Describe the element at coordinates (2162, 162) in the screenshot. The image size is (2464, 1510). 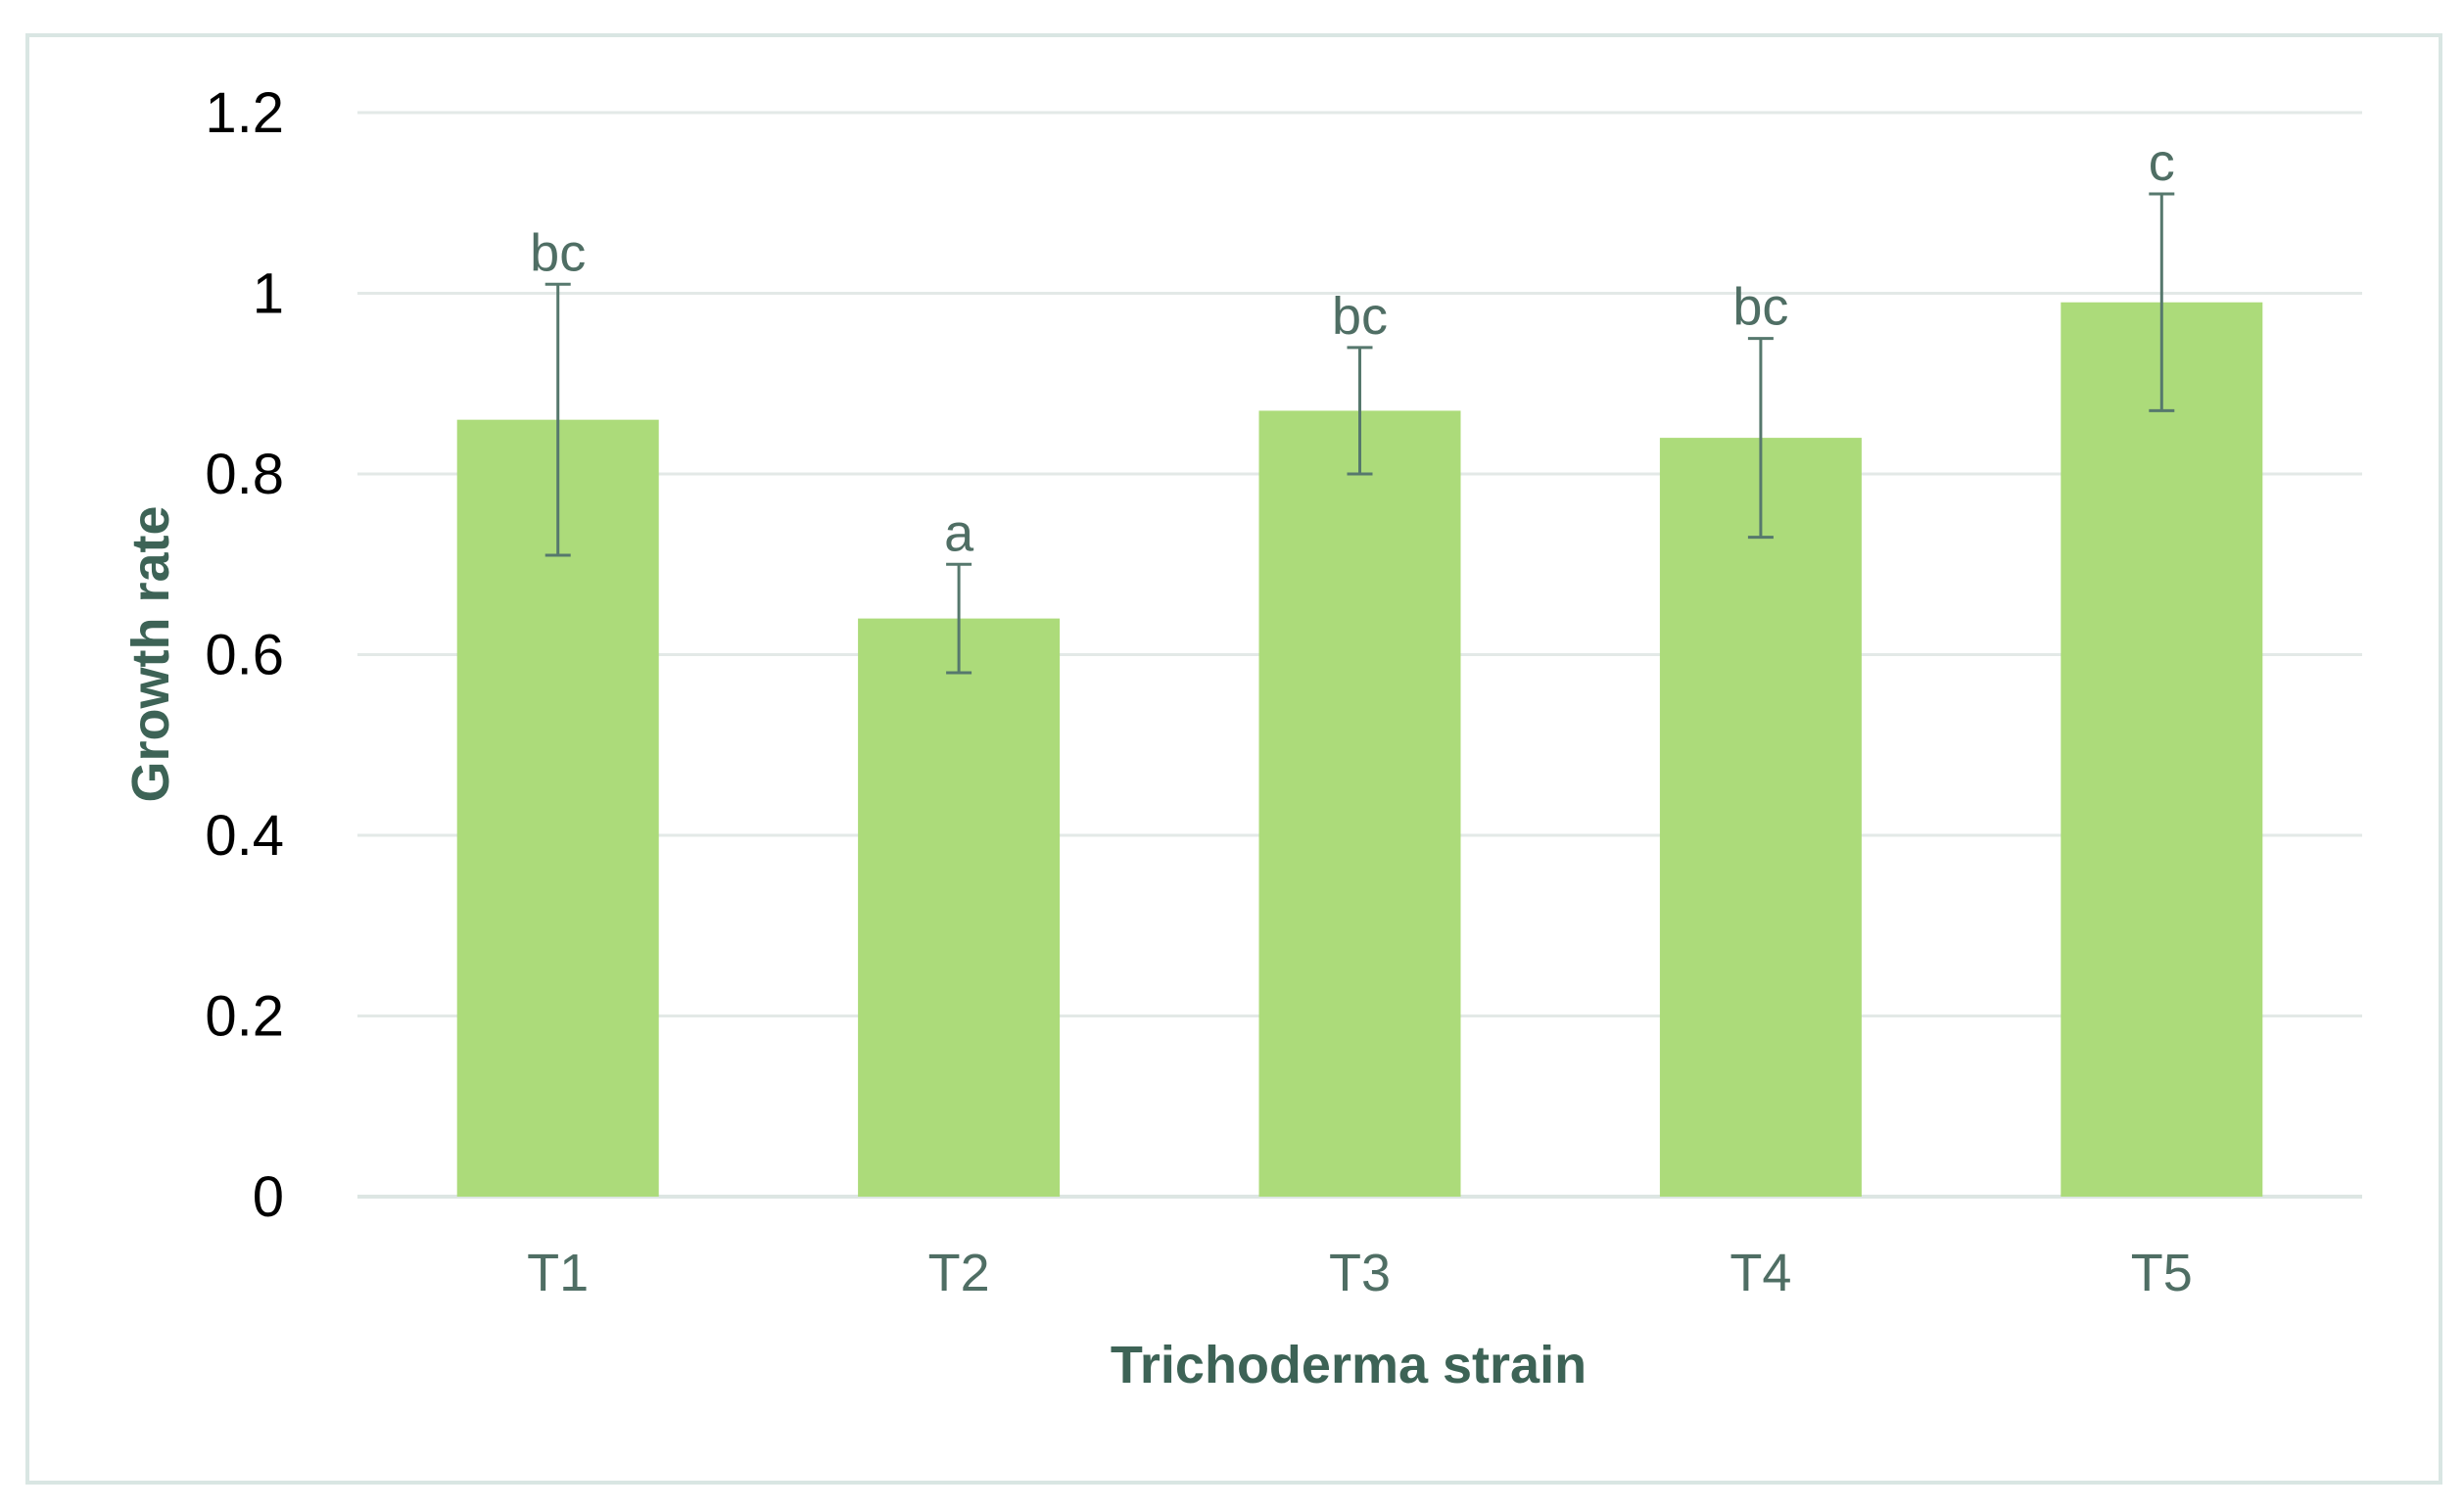
I see `significance-label-t5: c` at that location.